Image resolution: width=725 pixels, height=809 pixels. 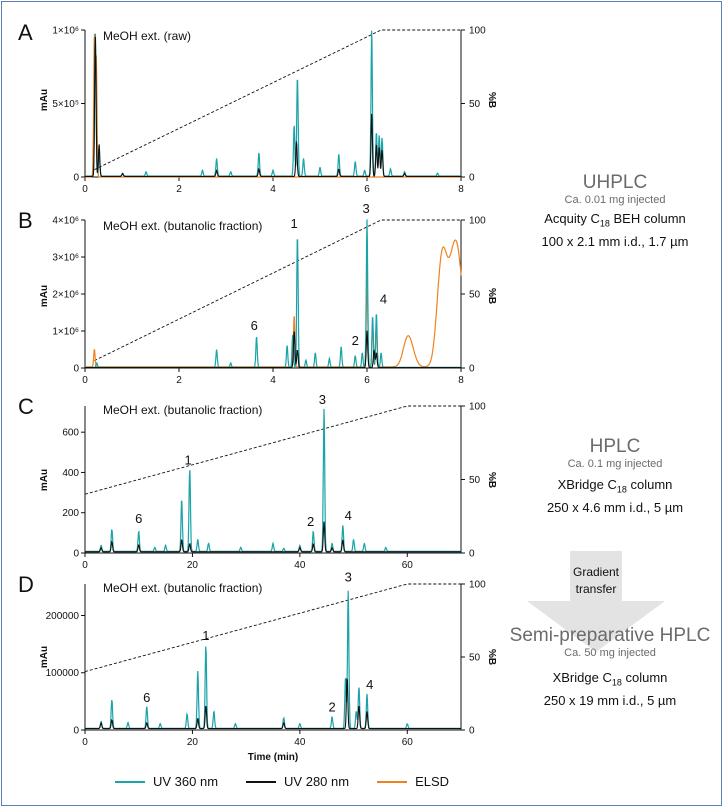 I want to click on gradient-transfer-label: Gradient transfer, so click(x=596, y=580).